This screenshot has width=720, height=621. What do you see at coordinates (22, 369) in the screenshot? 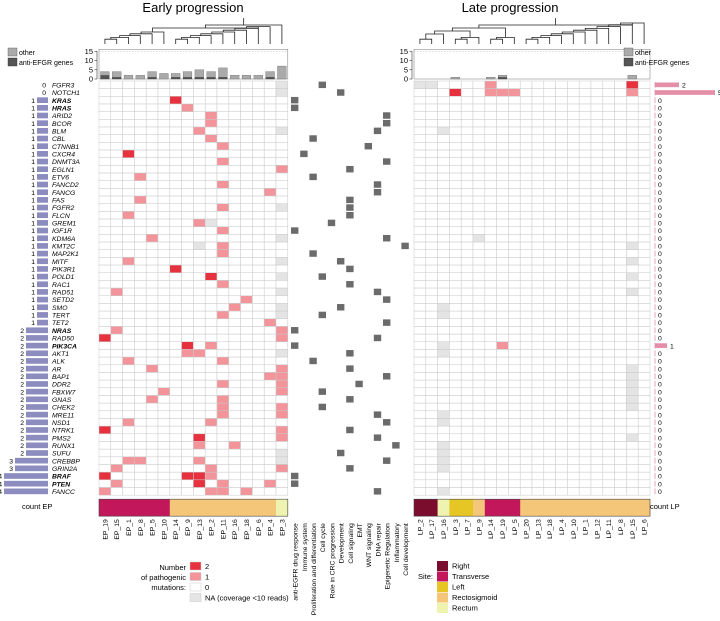
I see `count-ep-value-AR: 2` at bounding box center [22, 369].